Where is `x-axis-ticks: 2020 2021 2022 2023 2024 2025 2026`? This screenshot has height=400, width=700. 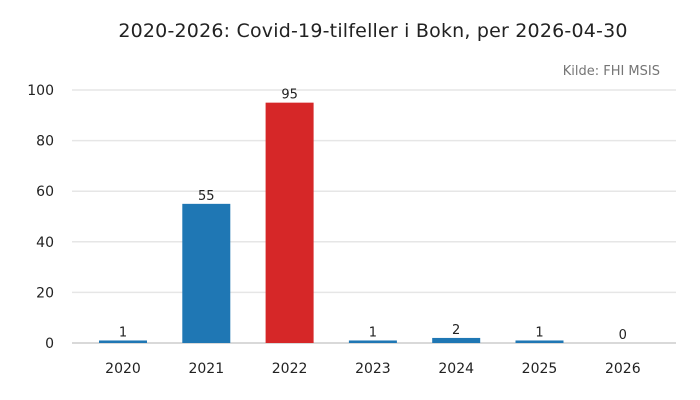
x-axis-ticks: 2020 2021 2022 2023 2024 2025 2026 is located at coordinates (373, 369).